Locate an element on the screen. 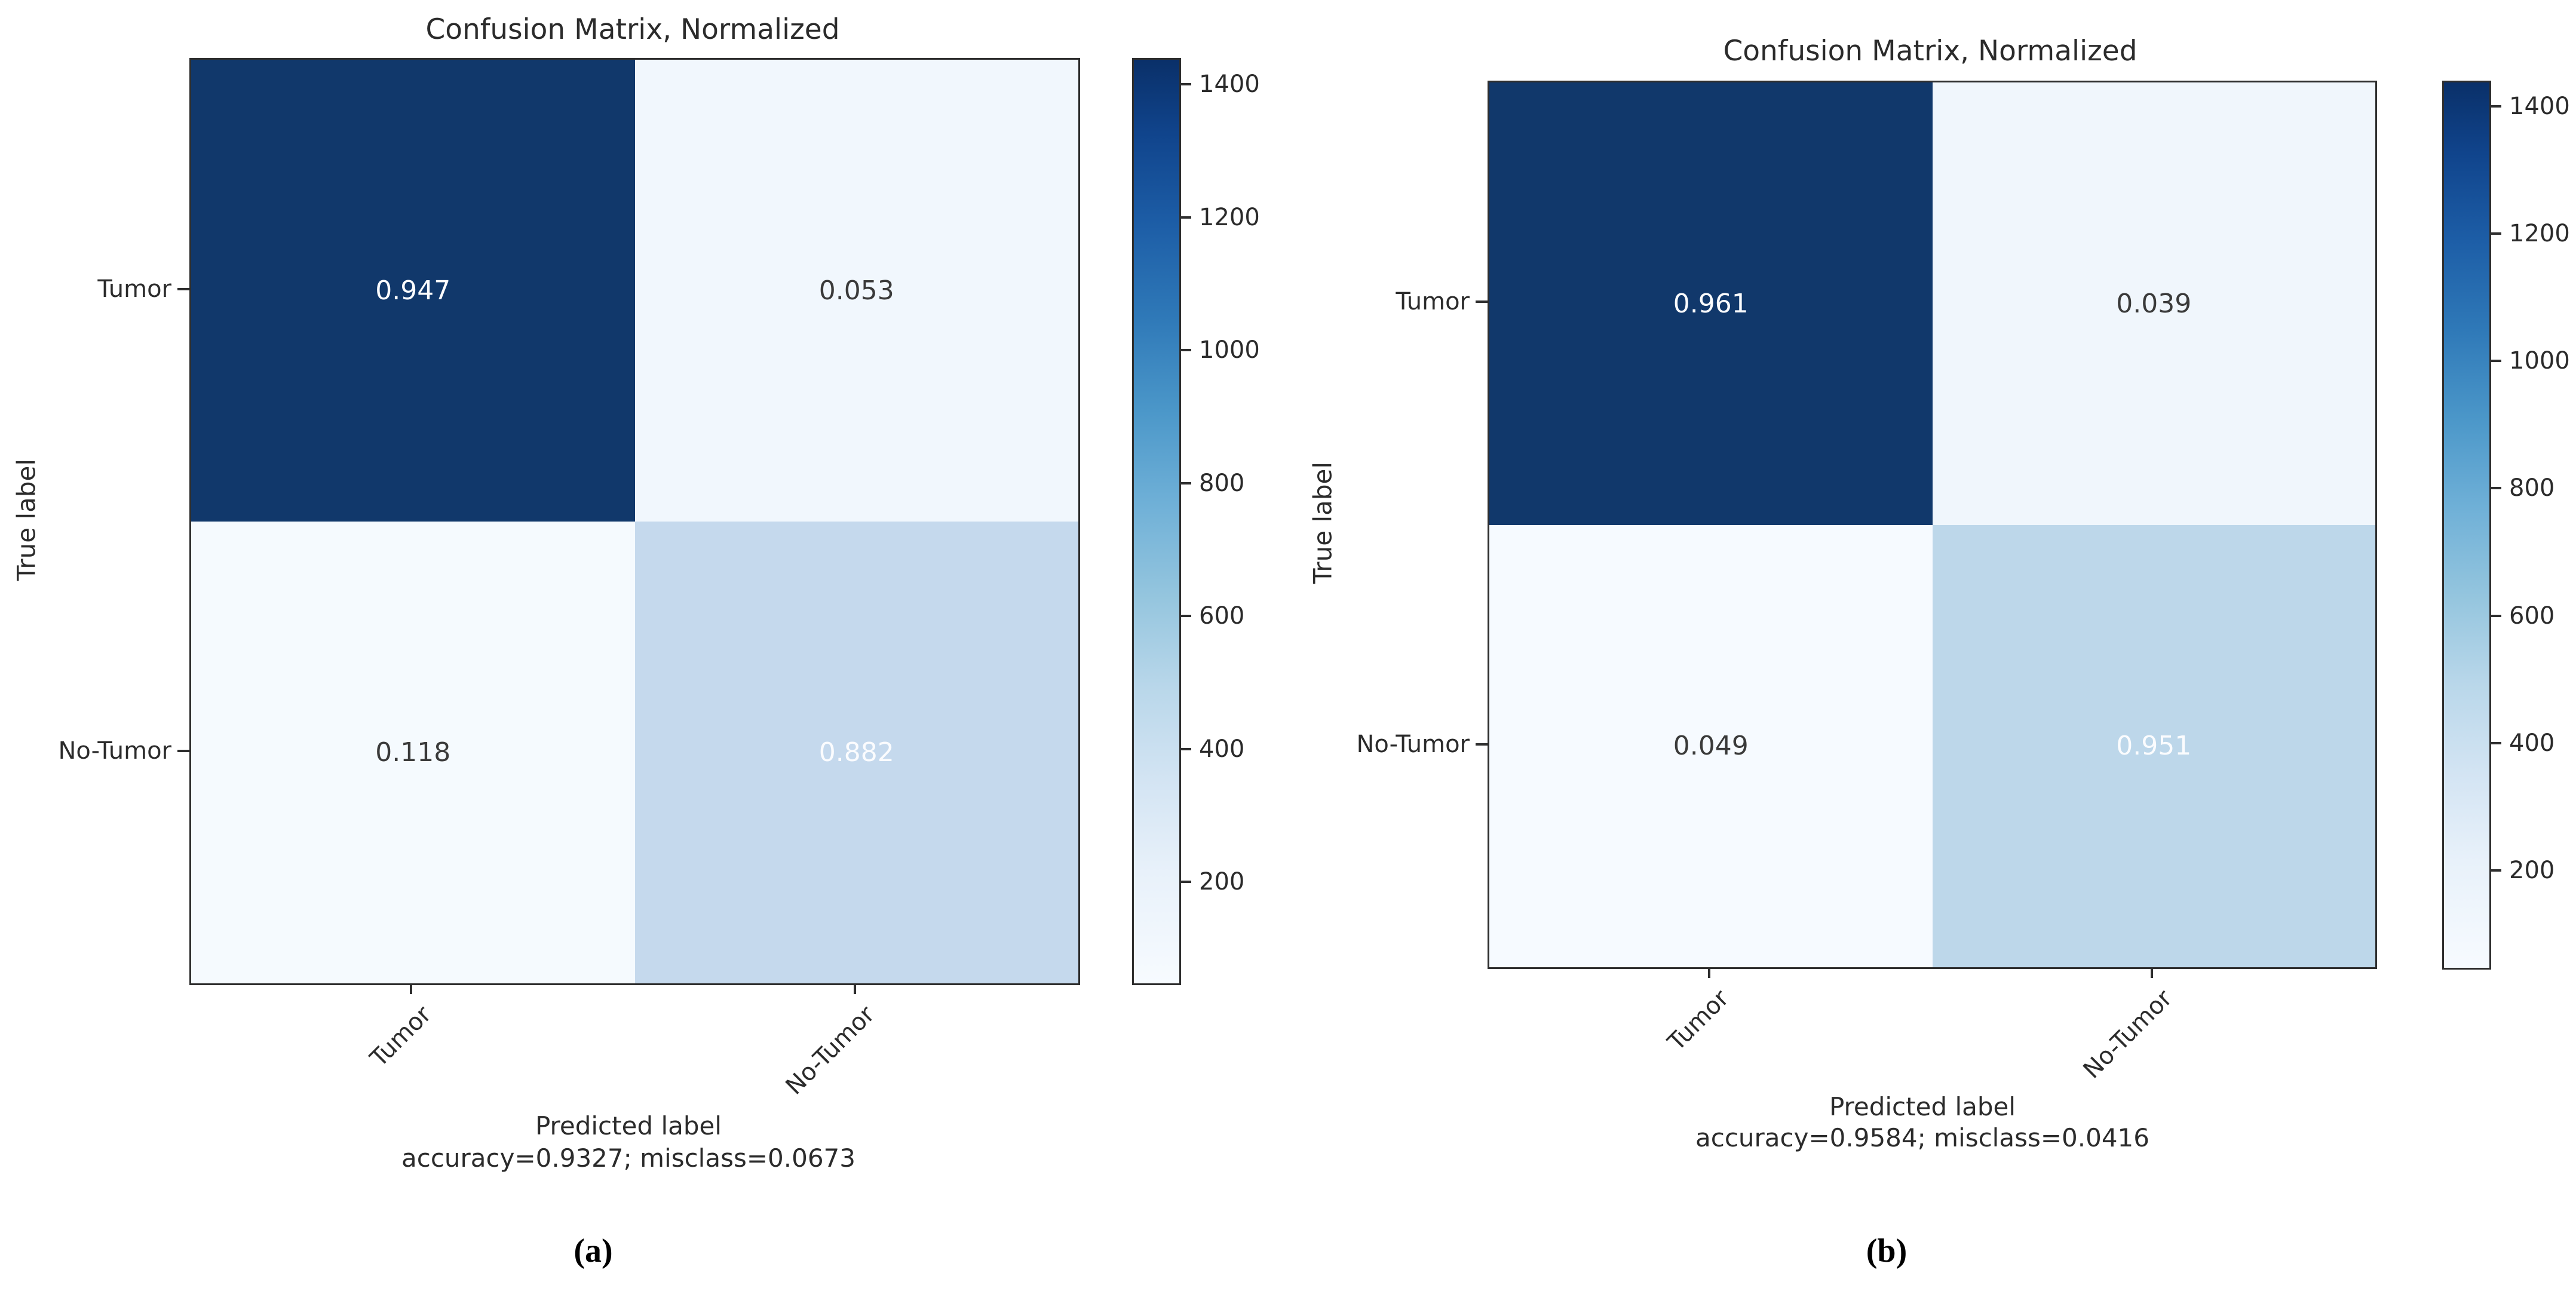 This screenshot has width=2576, height=1291. subfigure-caption-a: (a) is located at coordinates (593, 1250).